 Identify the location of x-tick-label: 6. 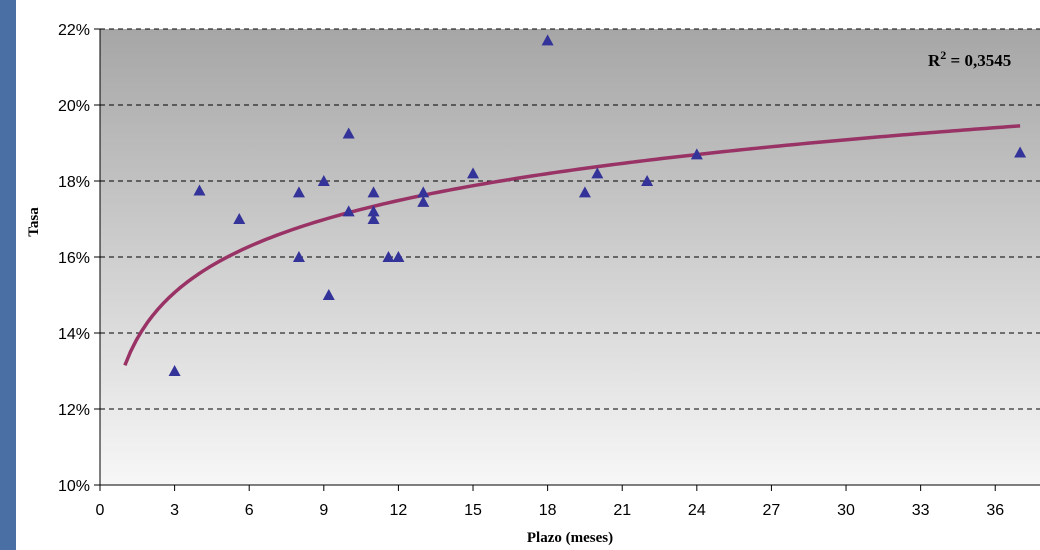
(249, 510).